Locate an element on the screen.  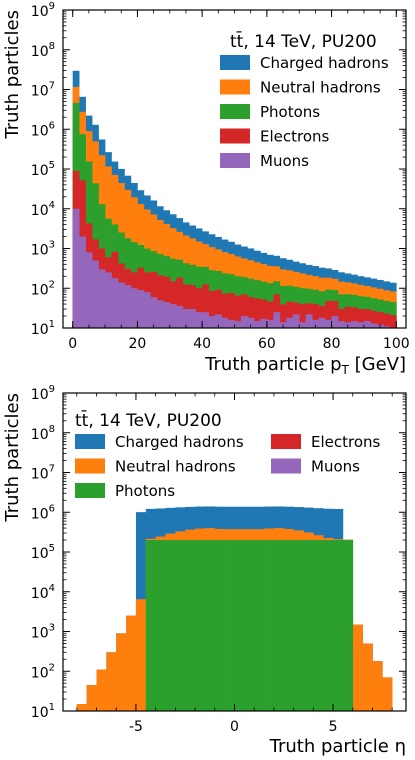
series-muons is located at coordinates (231, 268).